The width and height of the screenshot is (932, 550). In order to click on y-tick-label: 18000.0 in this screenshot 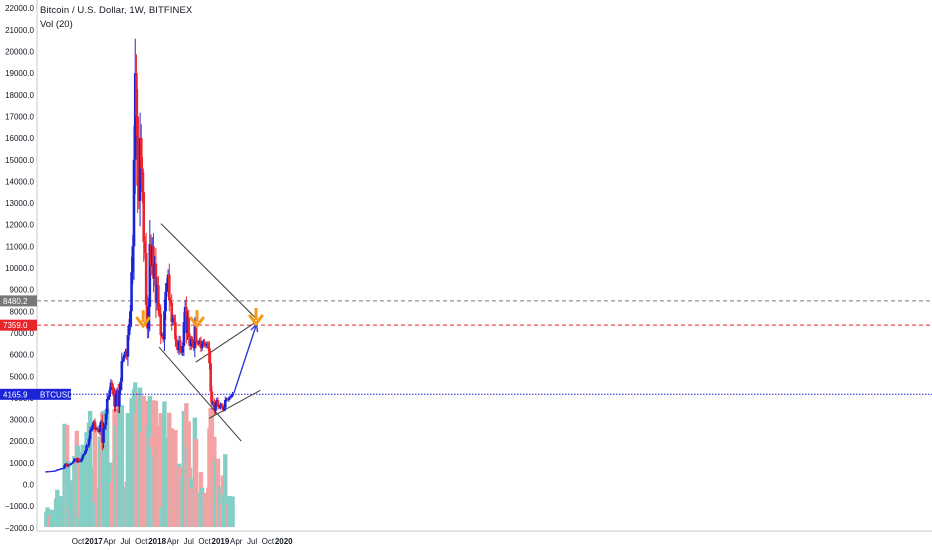, I will do `click(19, 95)`.